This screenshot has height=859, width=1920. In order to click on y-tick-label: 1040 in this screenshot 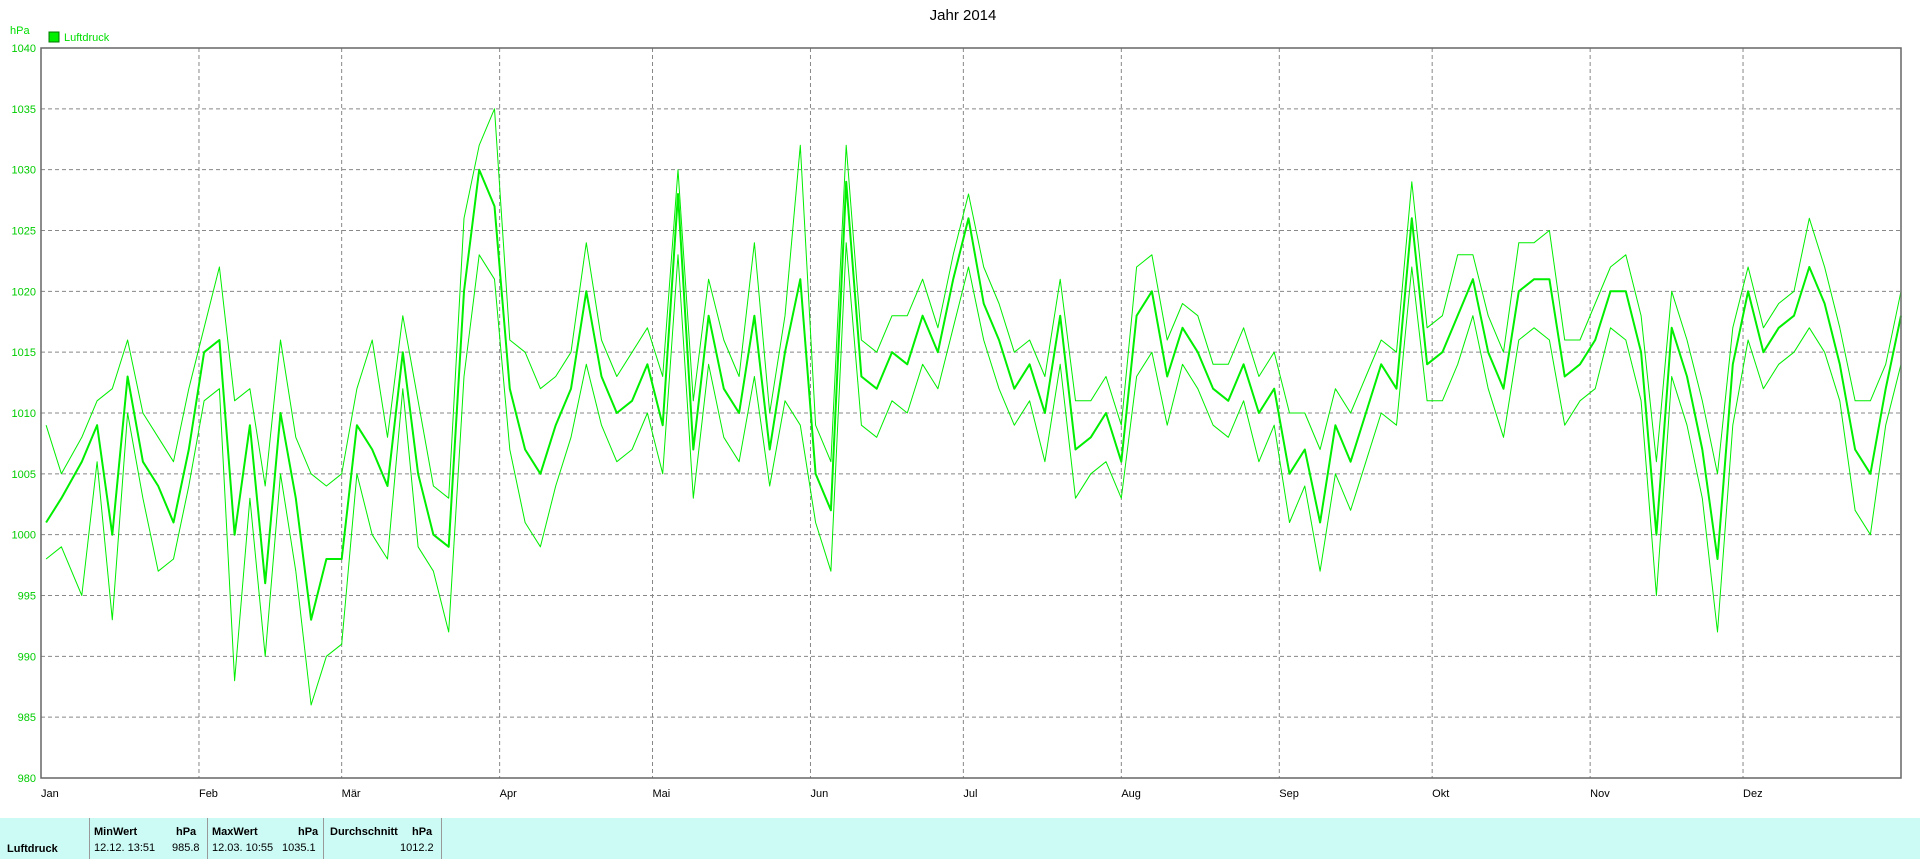, I will do `click(24, 49)`.